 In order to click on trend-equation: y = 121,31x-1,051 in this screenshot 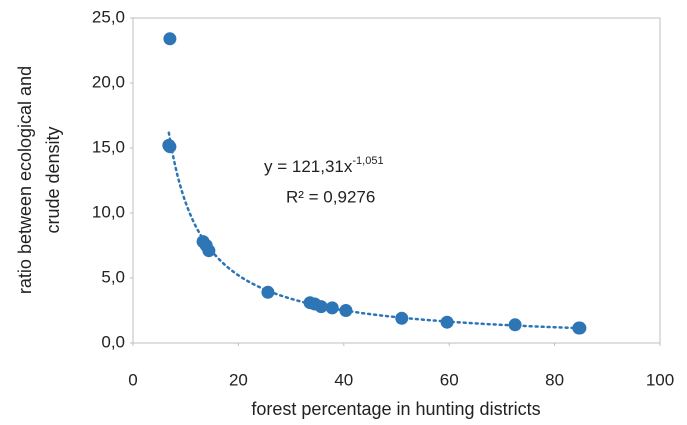, I will do `click(324, 166)`.